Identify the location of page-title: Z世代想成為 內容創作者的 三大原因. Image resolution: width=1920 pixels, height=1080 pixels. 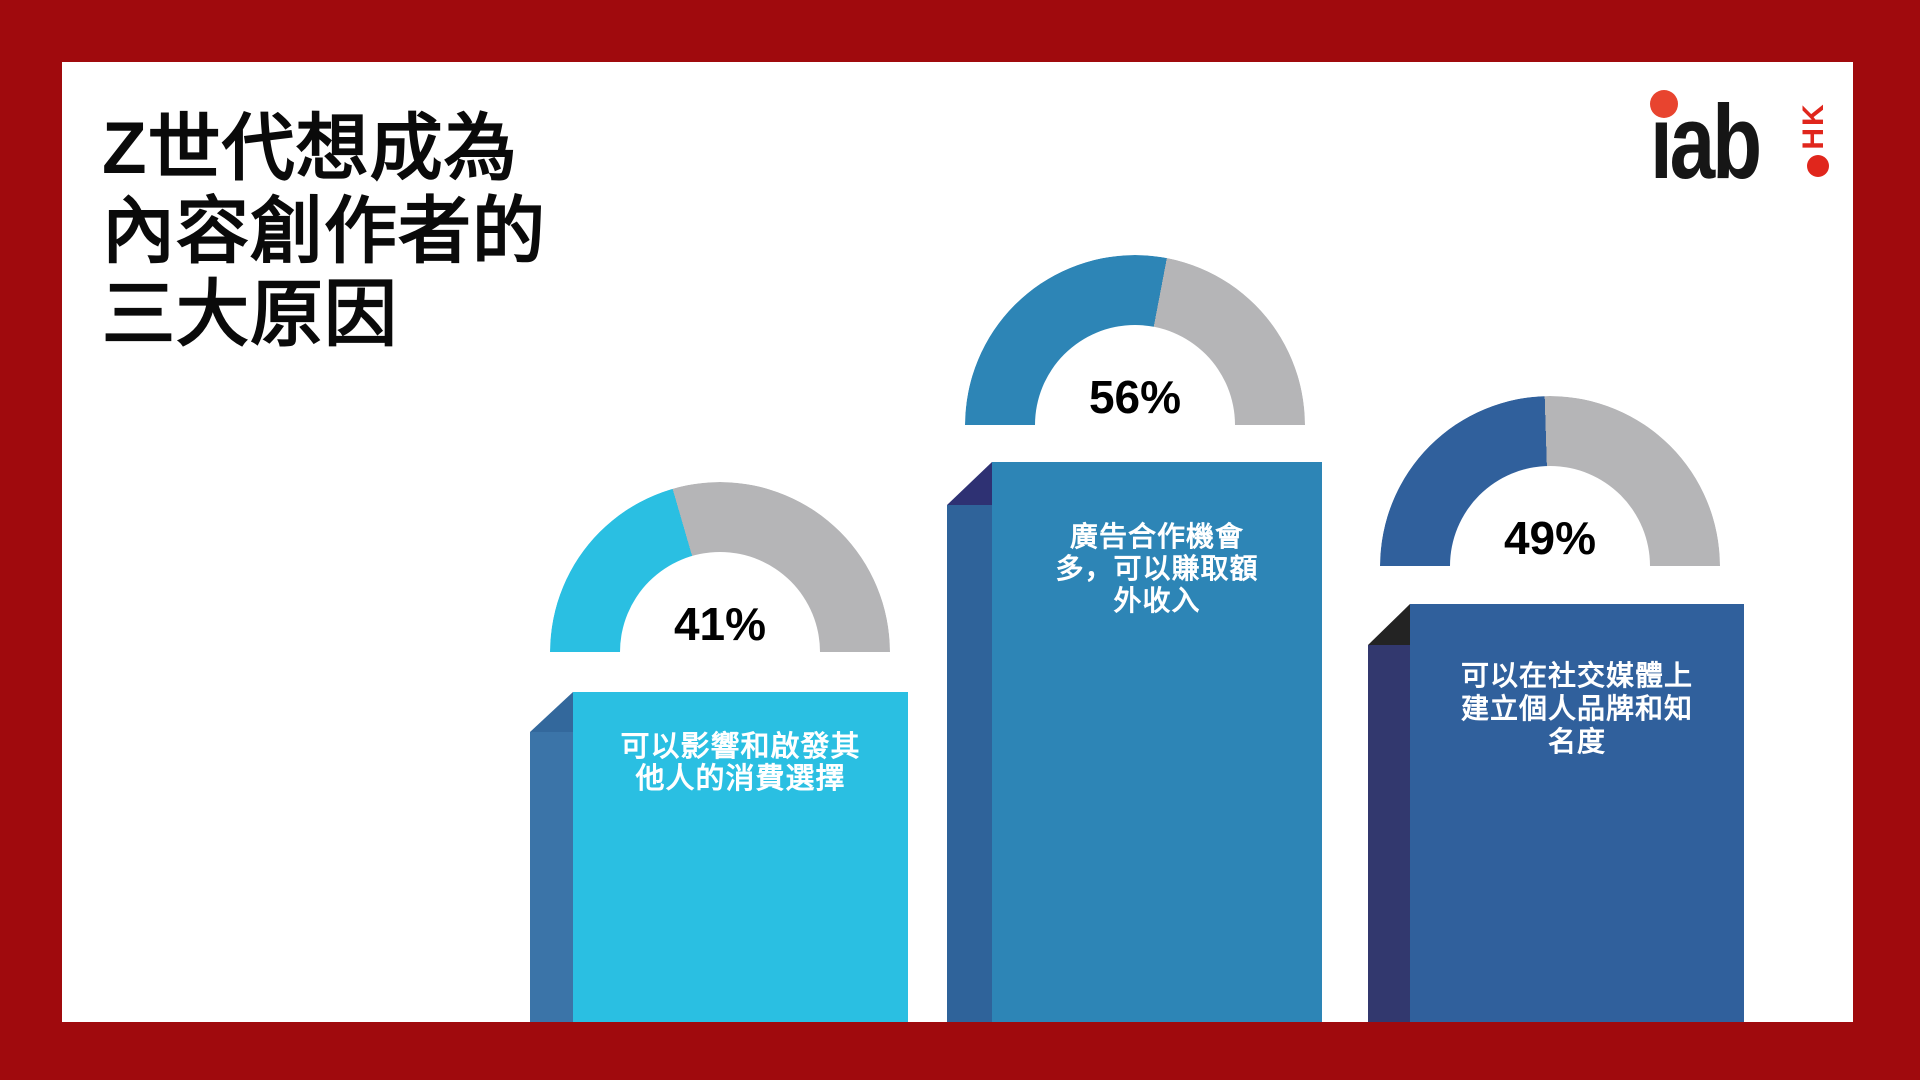
(412, 231).